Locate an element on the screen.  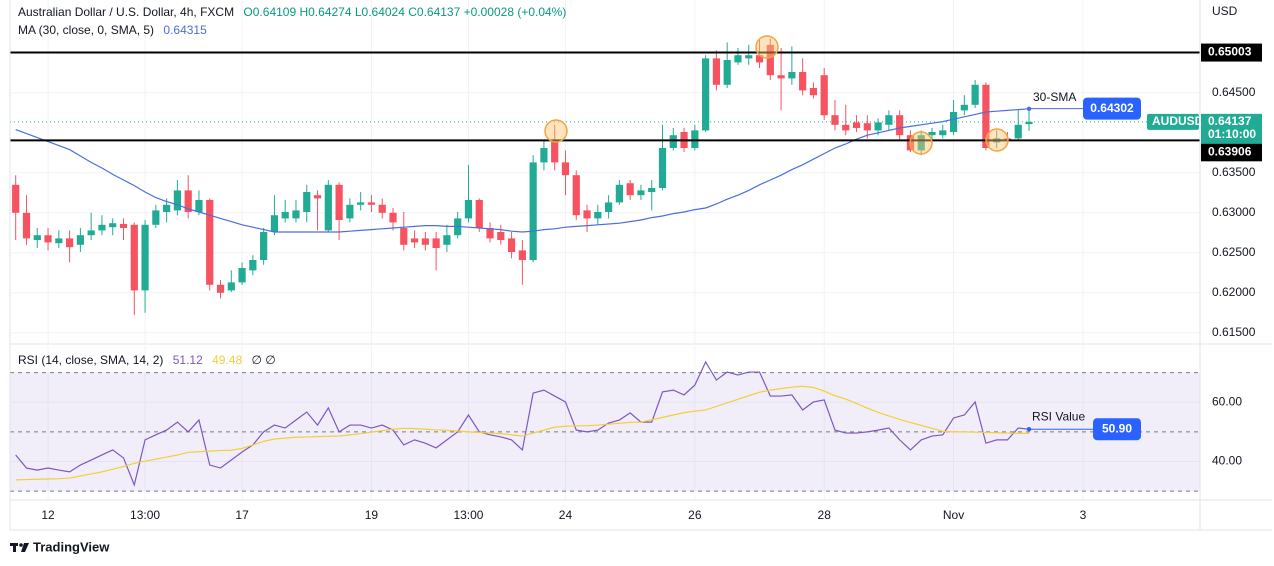
sma-axis-label: 0.64302 is located at coordinates (1112, 108).